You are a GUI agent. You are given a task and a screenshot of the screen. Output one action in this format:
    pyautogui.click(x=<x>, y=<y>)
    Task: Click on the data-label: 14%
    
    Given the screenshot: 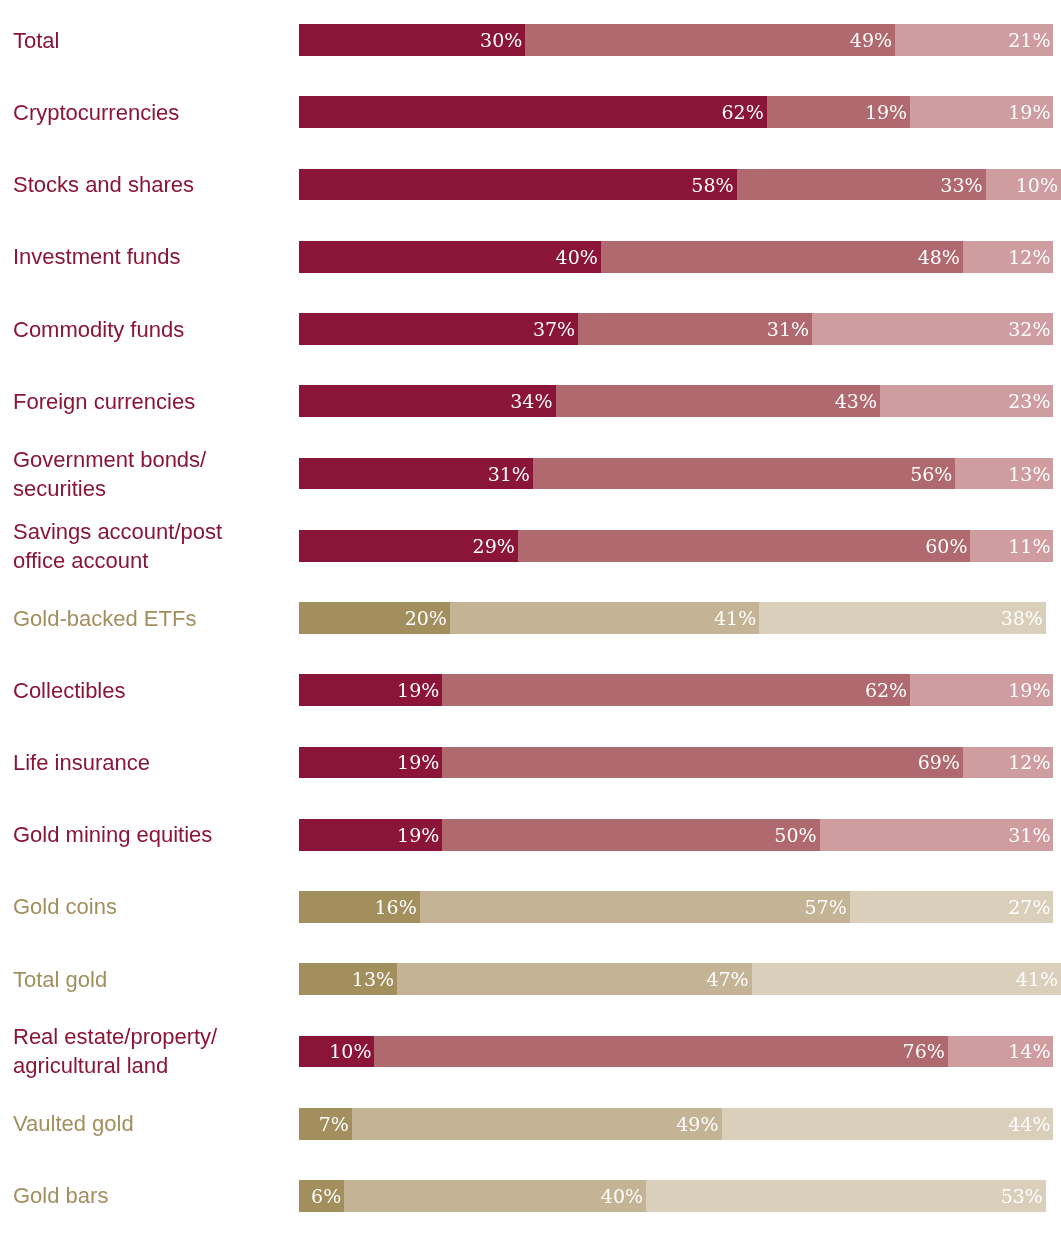 What is the action you would take?
    pyautogui.click(x=1029, y=1051)
    